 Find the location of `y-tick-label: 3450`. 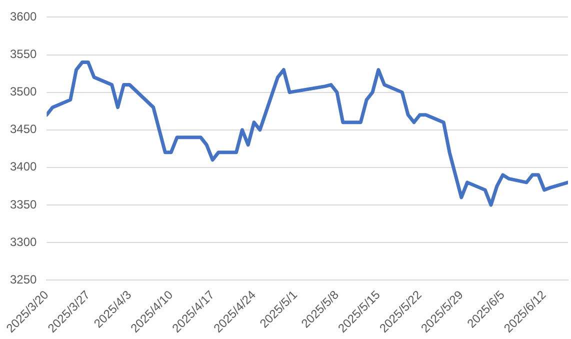

y-tick-label: 3450 is located at coordinates (24, 129).